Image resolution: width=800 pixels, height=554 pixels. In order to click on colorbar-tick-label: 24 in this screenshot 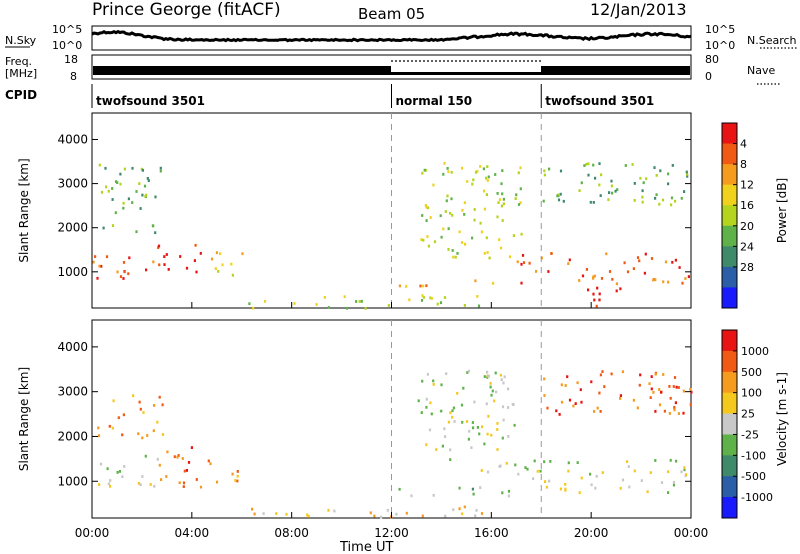, I will do `click(747, 246)`.